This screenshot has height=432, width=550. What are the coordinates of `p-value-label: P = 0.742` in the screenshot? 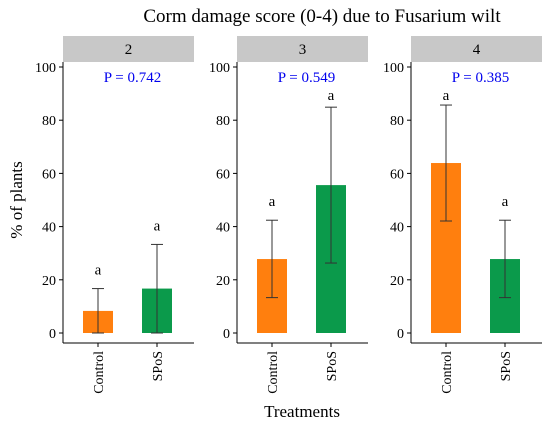 It's located at (133, 78).